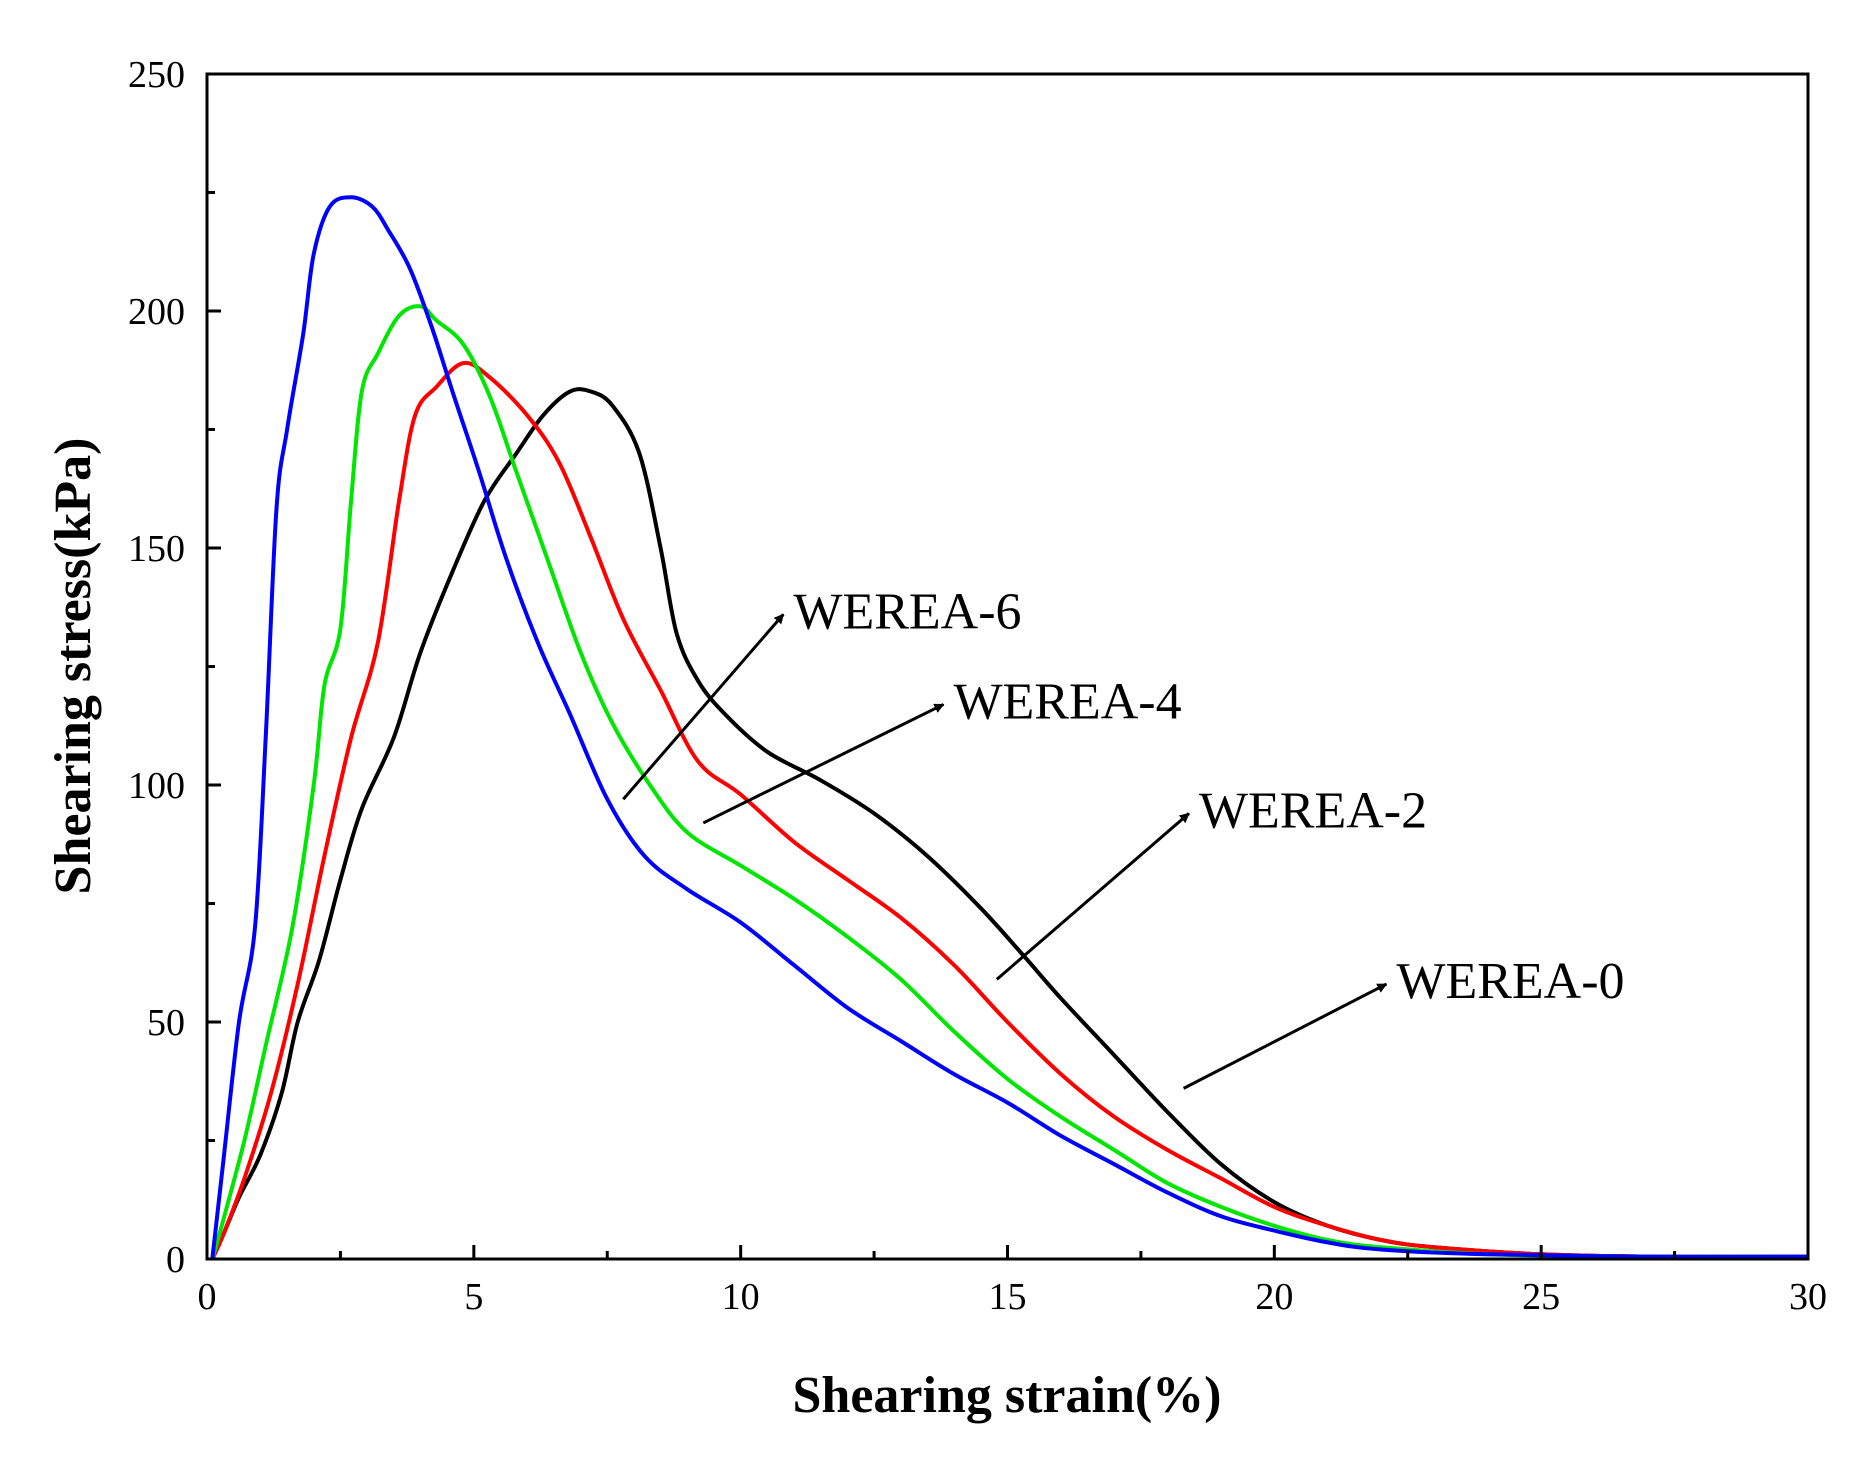  Describe the element at coordinates (1313, 810) in the screenshot. I see `annotation-label-werea-2: WEREA-2` at that location.